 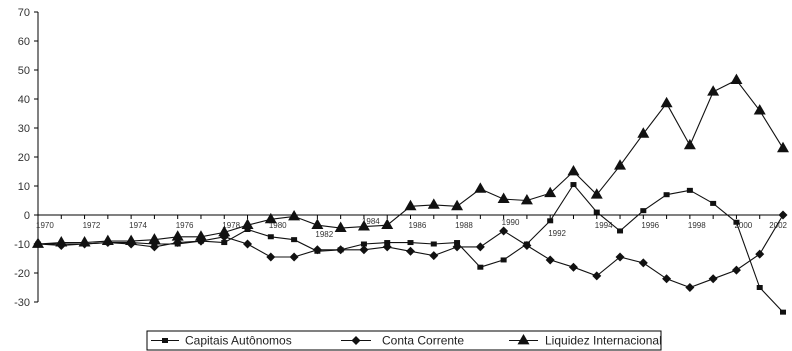 What do you see at coordinates (743, 225) in the screenshot?
I see `x-tick-label: 2000` at bounding box center [743, 225].